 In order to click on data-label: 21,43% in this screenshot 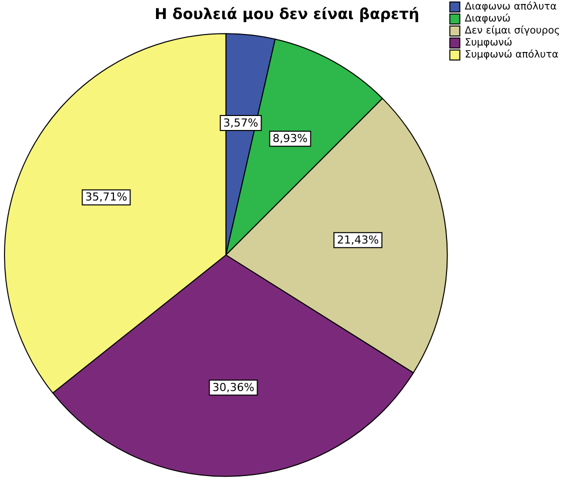, I will do `click(357, 239)`.